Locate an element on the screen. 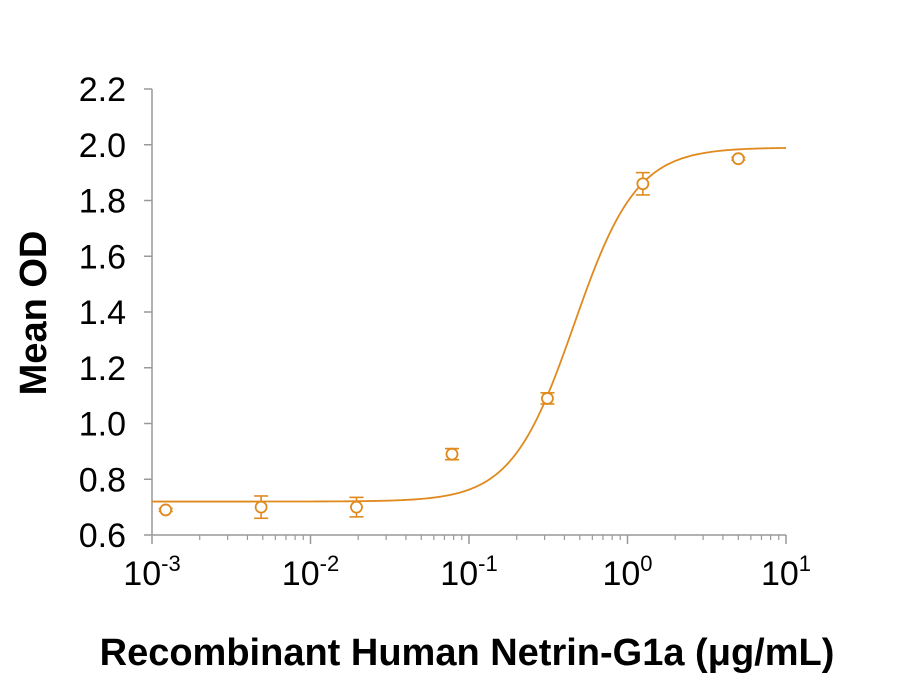 This screenshot has width=913, height=685. y-tick-label: 1.8 is located at coordinates (102, 202).